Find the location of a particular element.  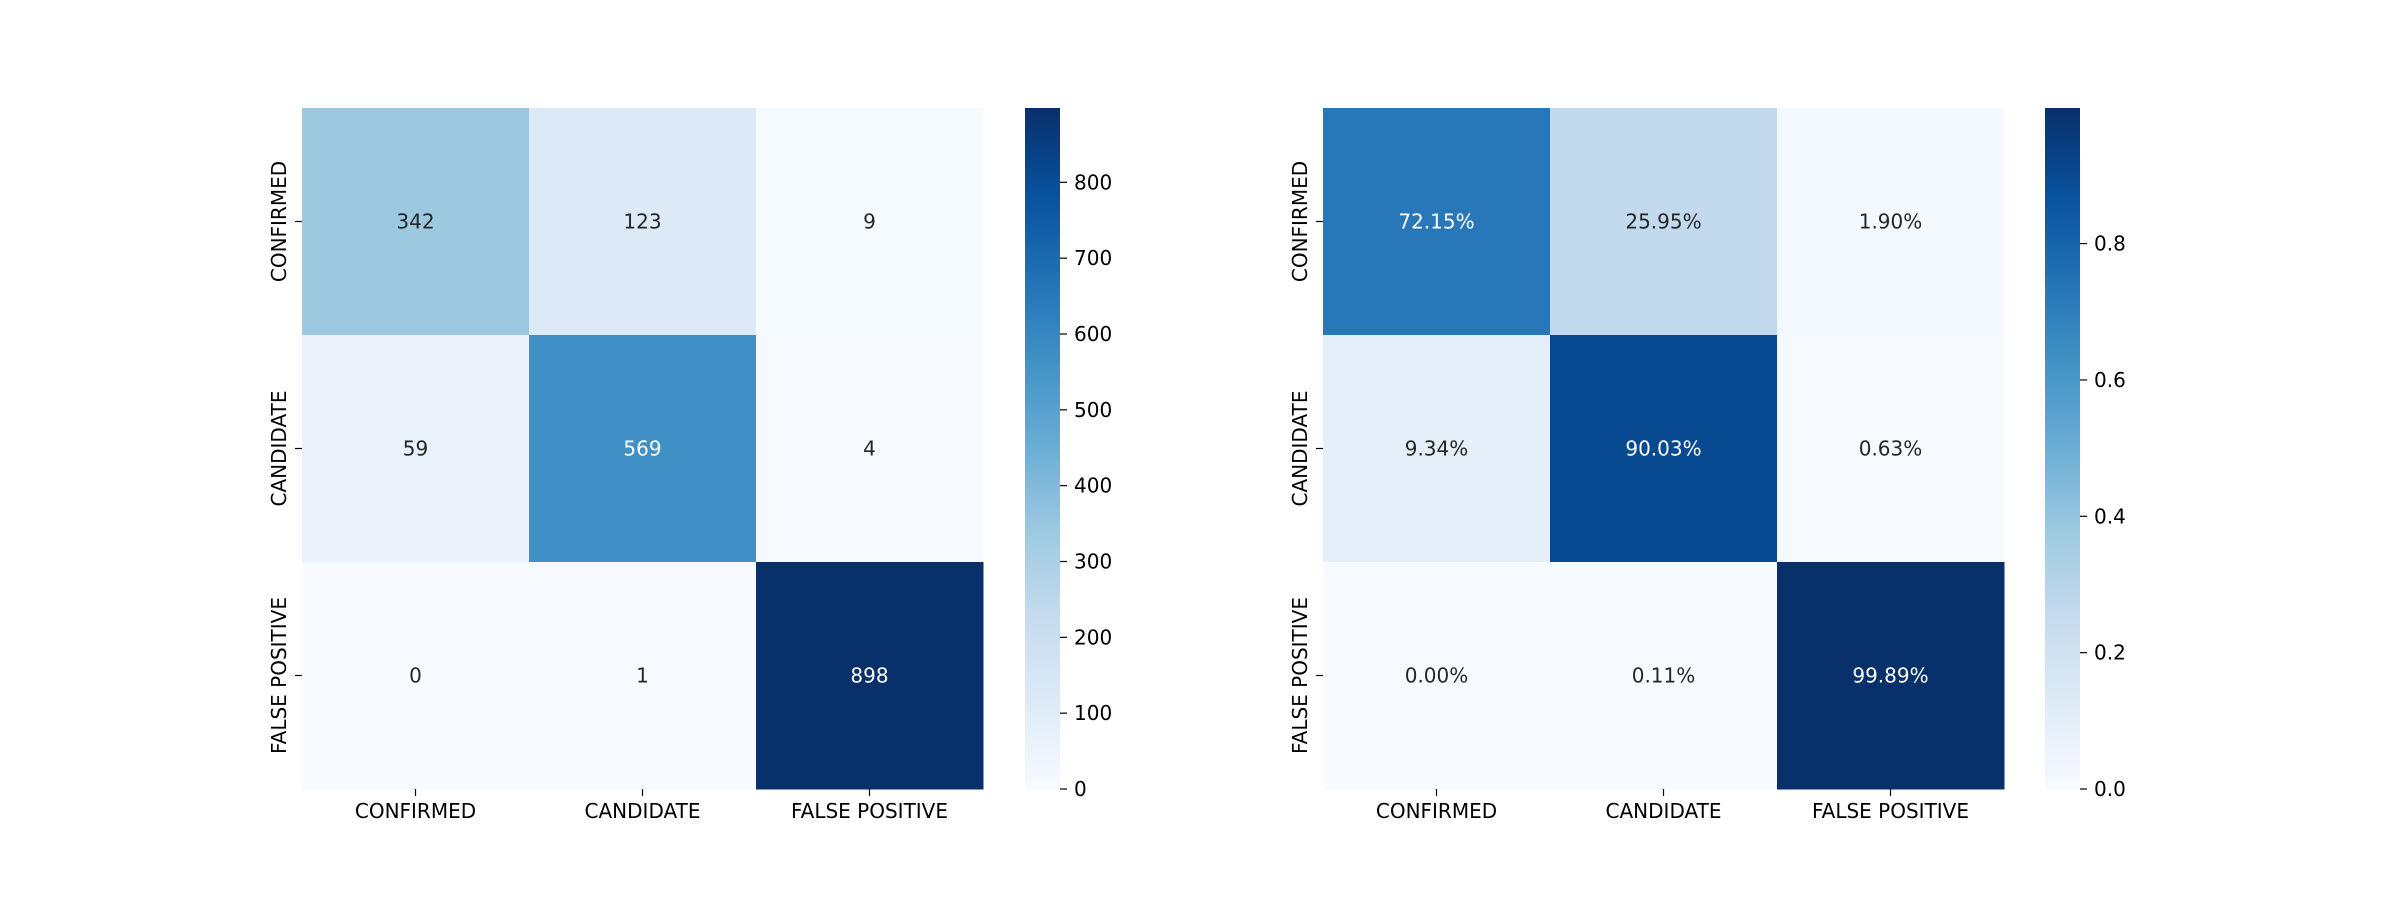

cell-value-label: 59 is located at coordinates (415, 449).